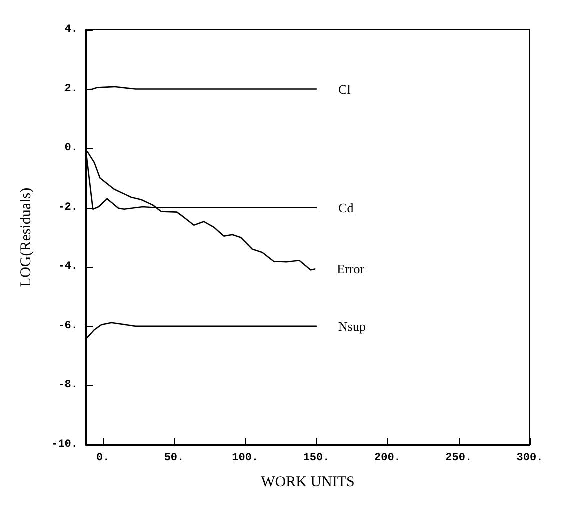  Describe the element at coordinates (245, 458) in the screenshot. I see `x-tick-label: 100.` at that location.